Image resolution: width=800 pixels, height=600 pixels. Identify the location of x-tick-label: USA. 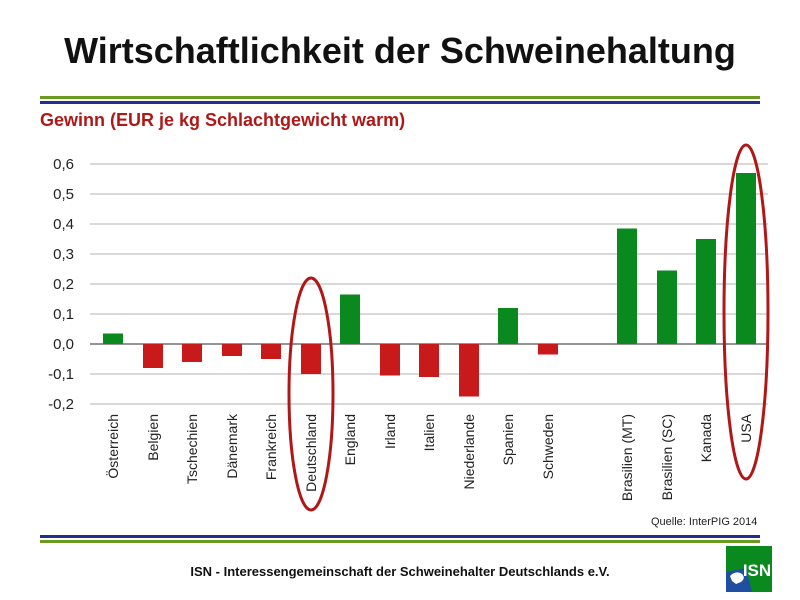
(746, 427).